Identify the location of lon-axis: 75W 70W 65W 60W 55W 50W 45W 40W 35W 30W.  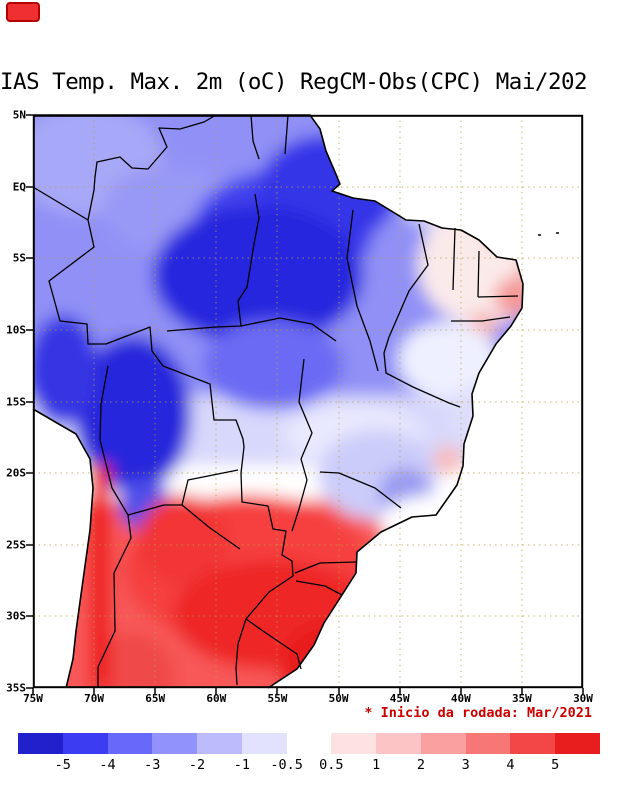
(308, 699).